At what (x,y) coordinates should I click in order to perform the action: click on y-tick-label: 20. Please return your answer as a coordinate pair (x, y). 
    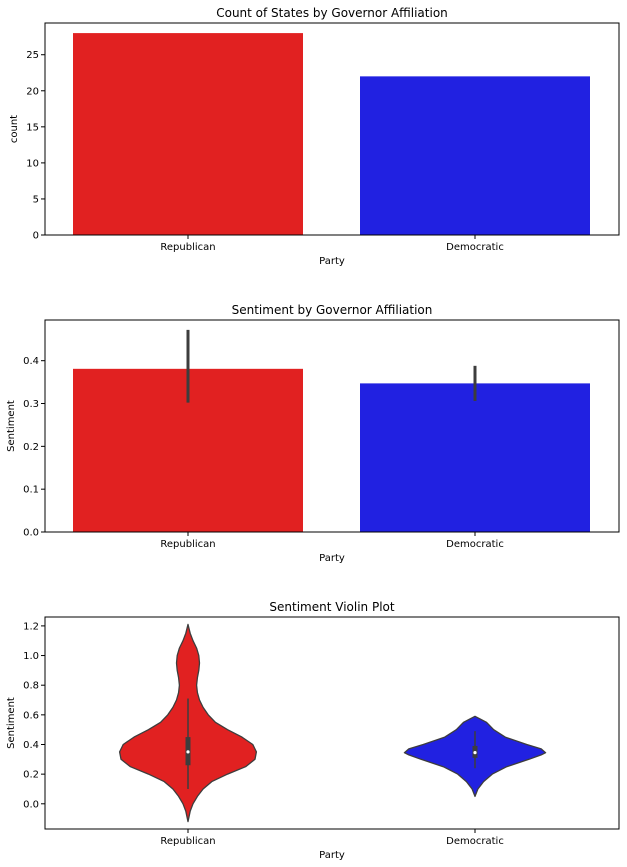
    Looking at the image, I should click on (32, 91).